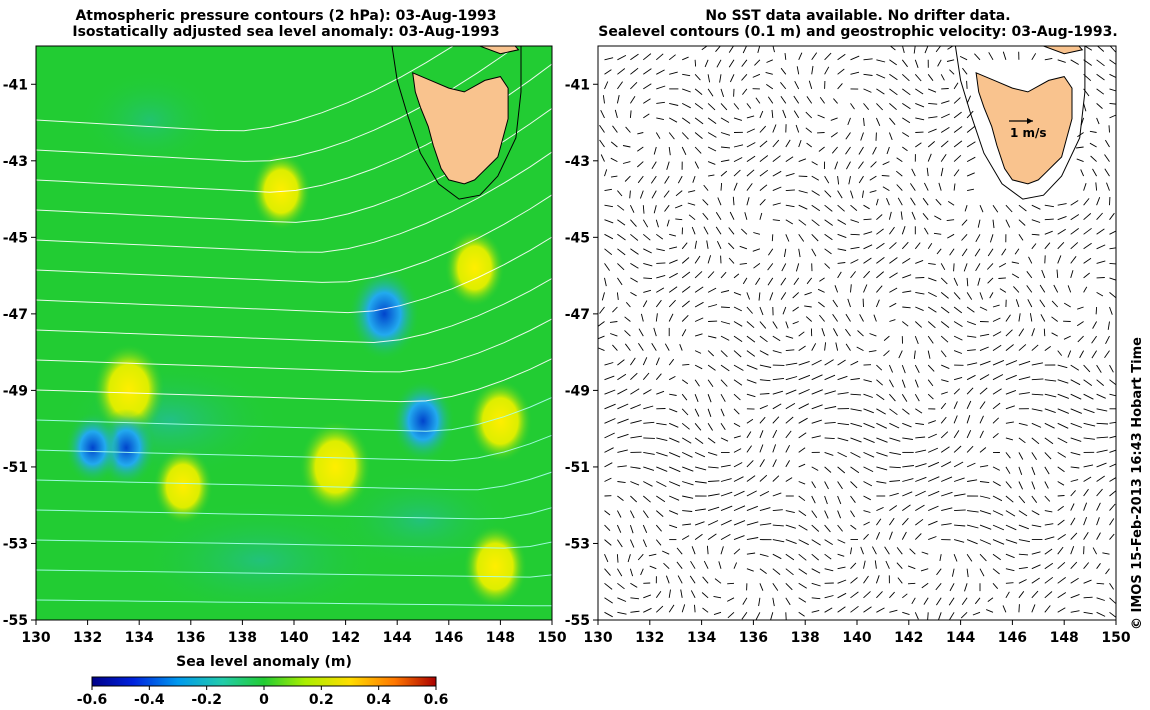 This screenshot has width=1150, height=710. What do you see at coordinates (345, 638) in the screenshot?
I see `x-tick-label: 142` at bounding box center [345, 638].